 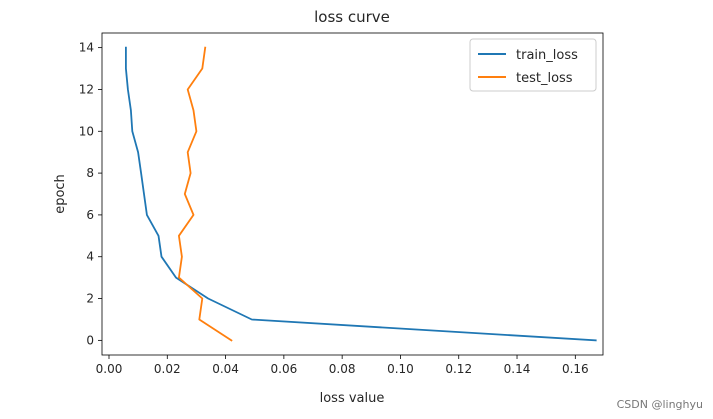 I want to click on watermark: CSDN @linghyu, so click(x=659, y=404).